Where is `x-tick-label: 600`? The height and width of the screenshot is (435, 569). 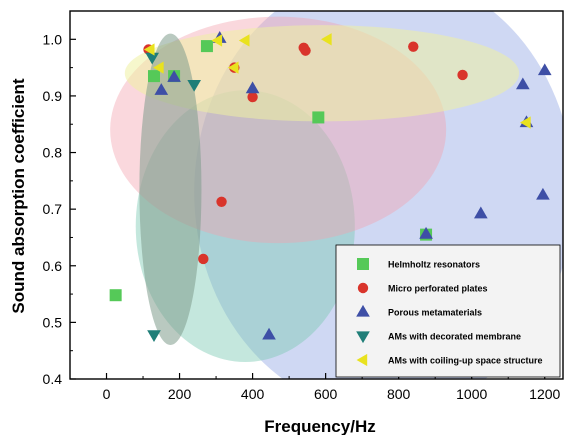
x-tick-label: 600 is located at coordinates (326, 394).